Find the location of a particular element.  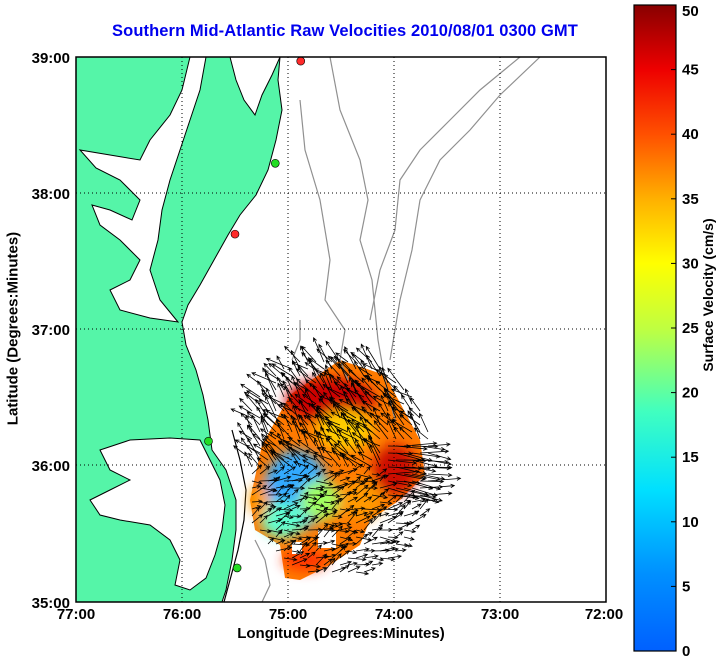

y-tick-label: 36:00 is located at coordinates (51, 466).